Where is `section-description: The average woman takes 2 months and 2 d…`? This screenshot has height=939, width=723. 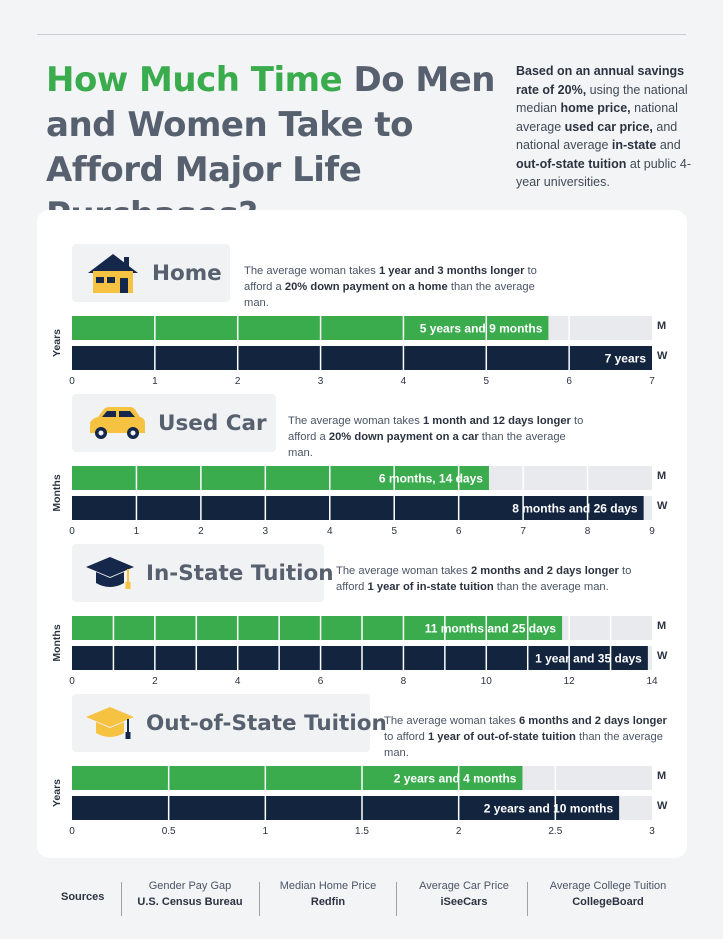 section-description: The average woman takes 2 months and 2 d… is located at coordinates (486, 579).